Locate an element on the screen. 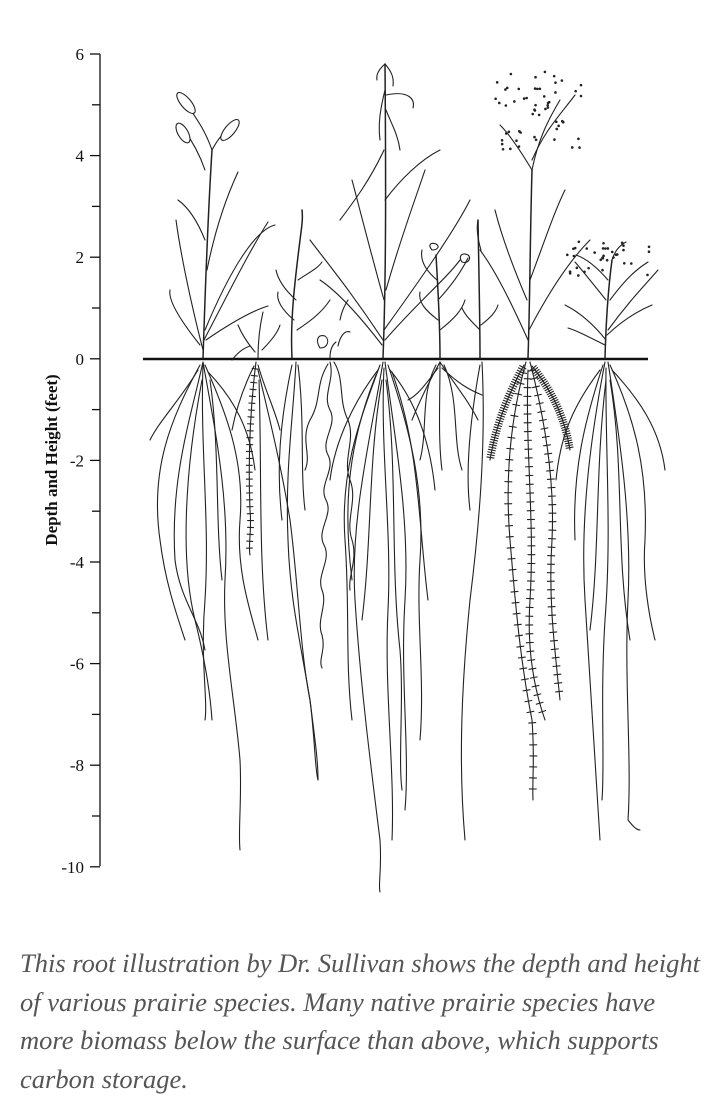 This screenshot has height=1114, width=722. y-axis: 6 4 2 0 -2 -4 -6 -8 -10 Depth and Height (feet) is located at coordinates (71, 461).